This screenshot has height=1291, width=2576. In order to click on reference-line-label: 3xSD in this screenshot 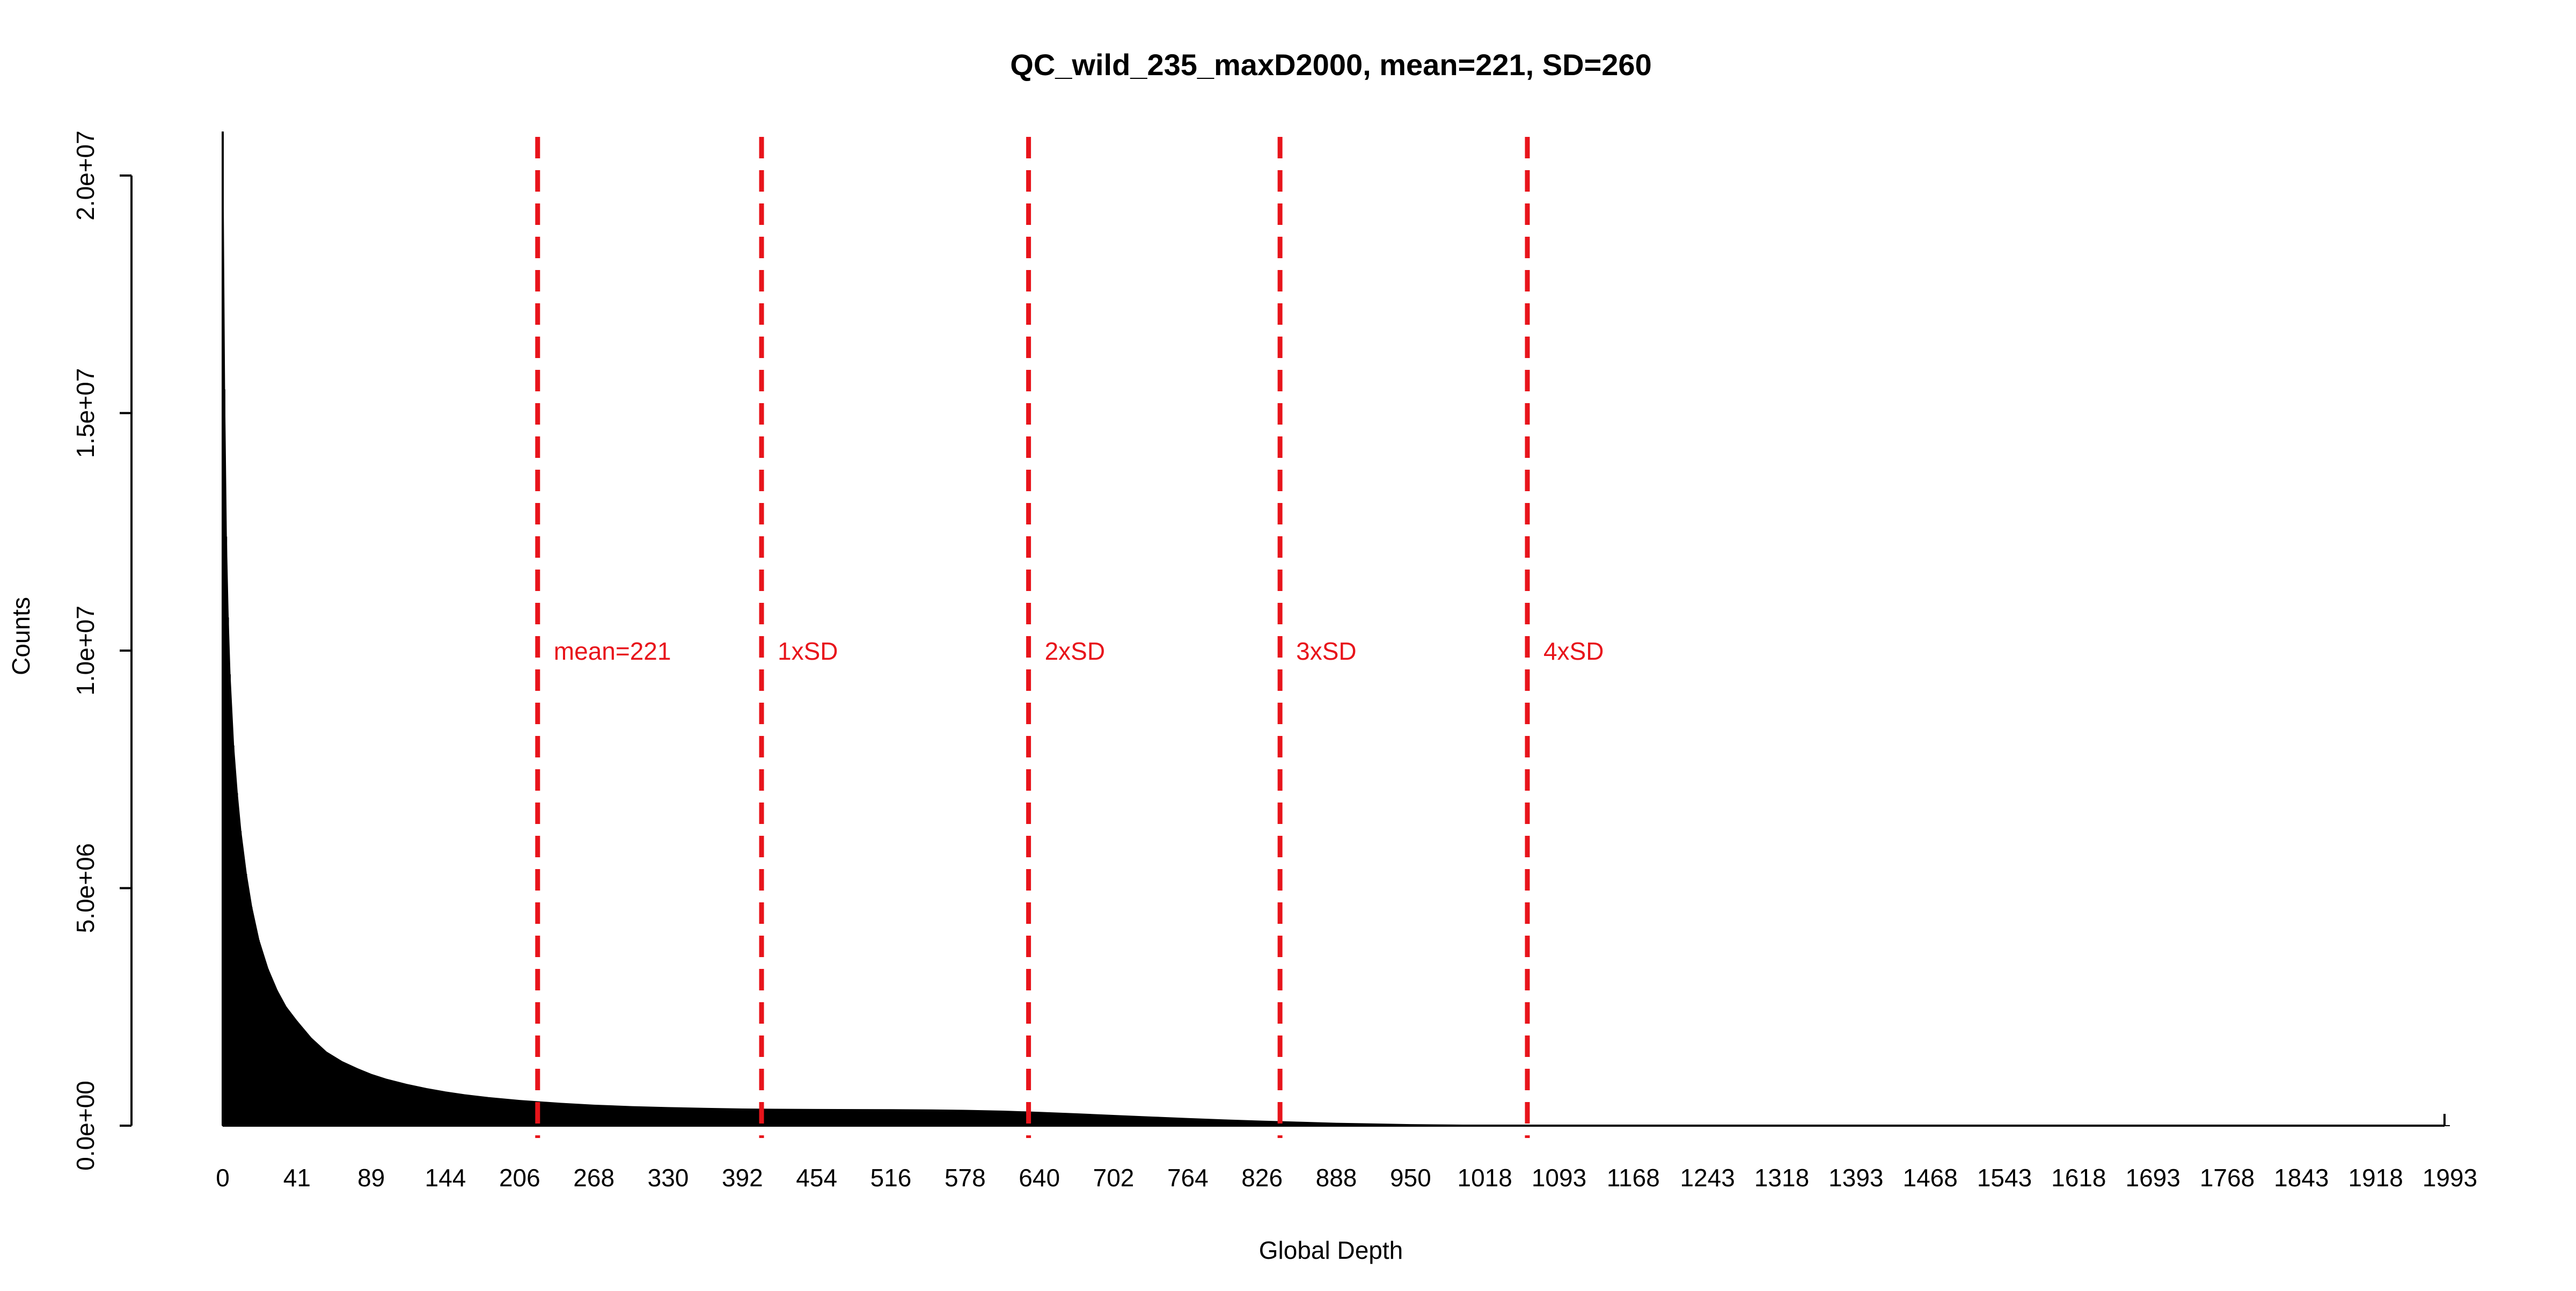, I will do `click(1326, 651)`.